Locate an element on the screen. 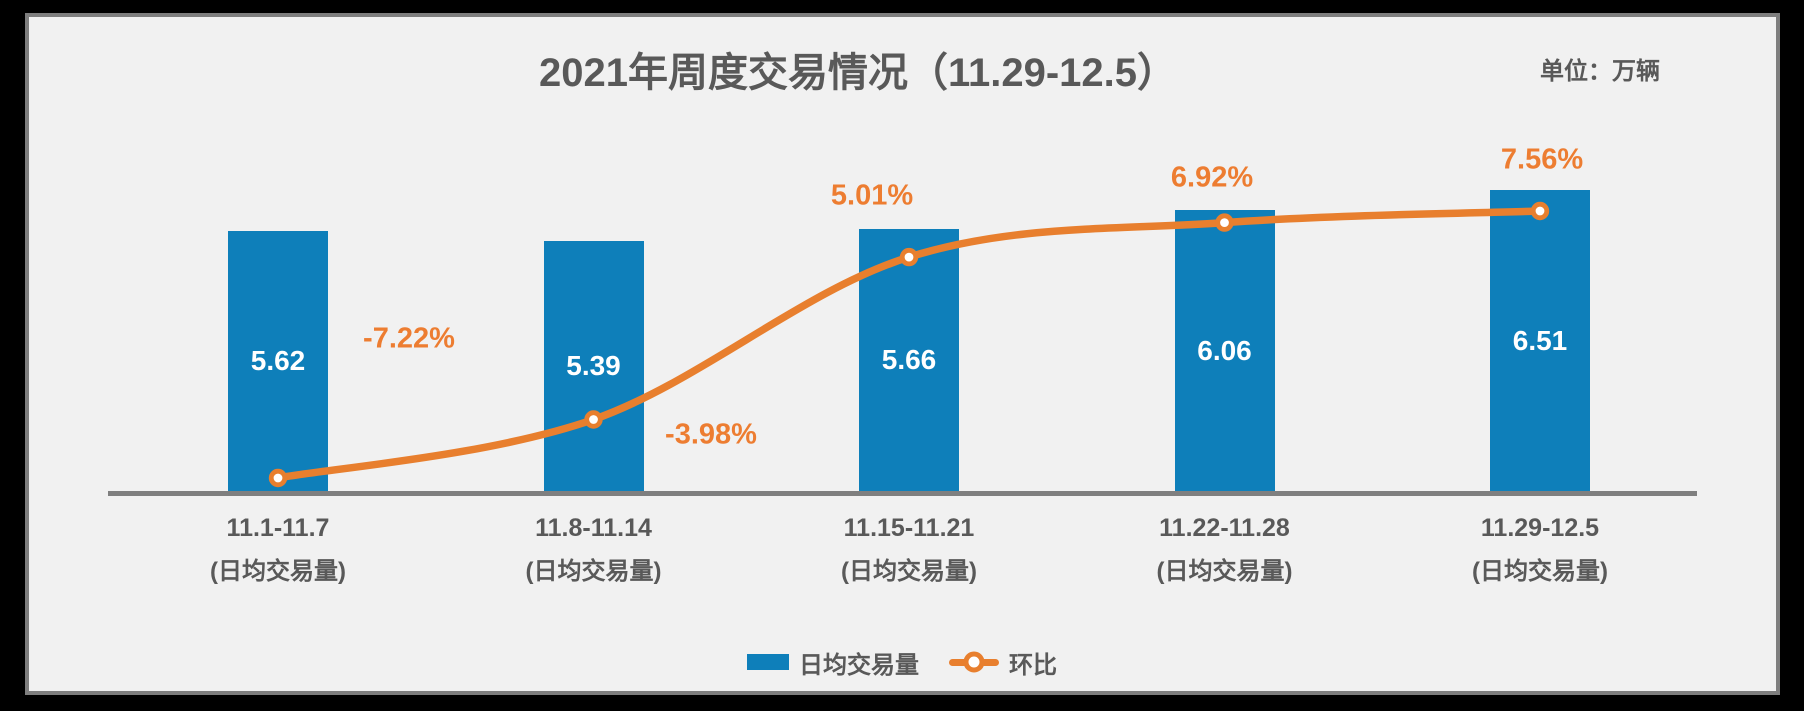 This screenshot has width=1804, height=711. bar: 6.06 is located at coordinates (1224, 350).